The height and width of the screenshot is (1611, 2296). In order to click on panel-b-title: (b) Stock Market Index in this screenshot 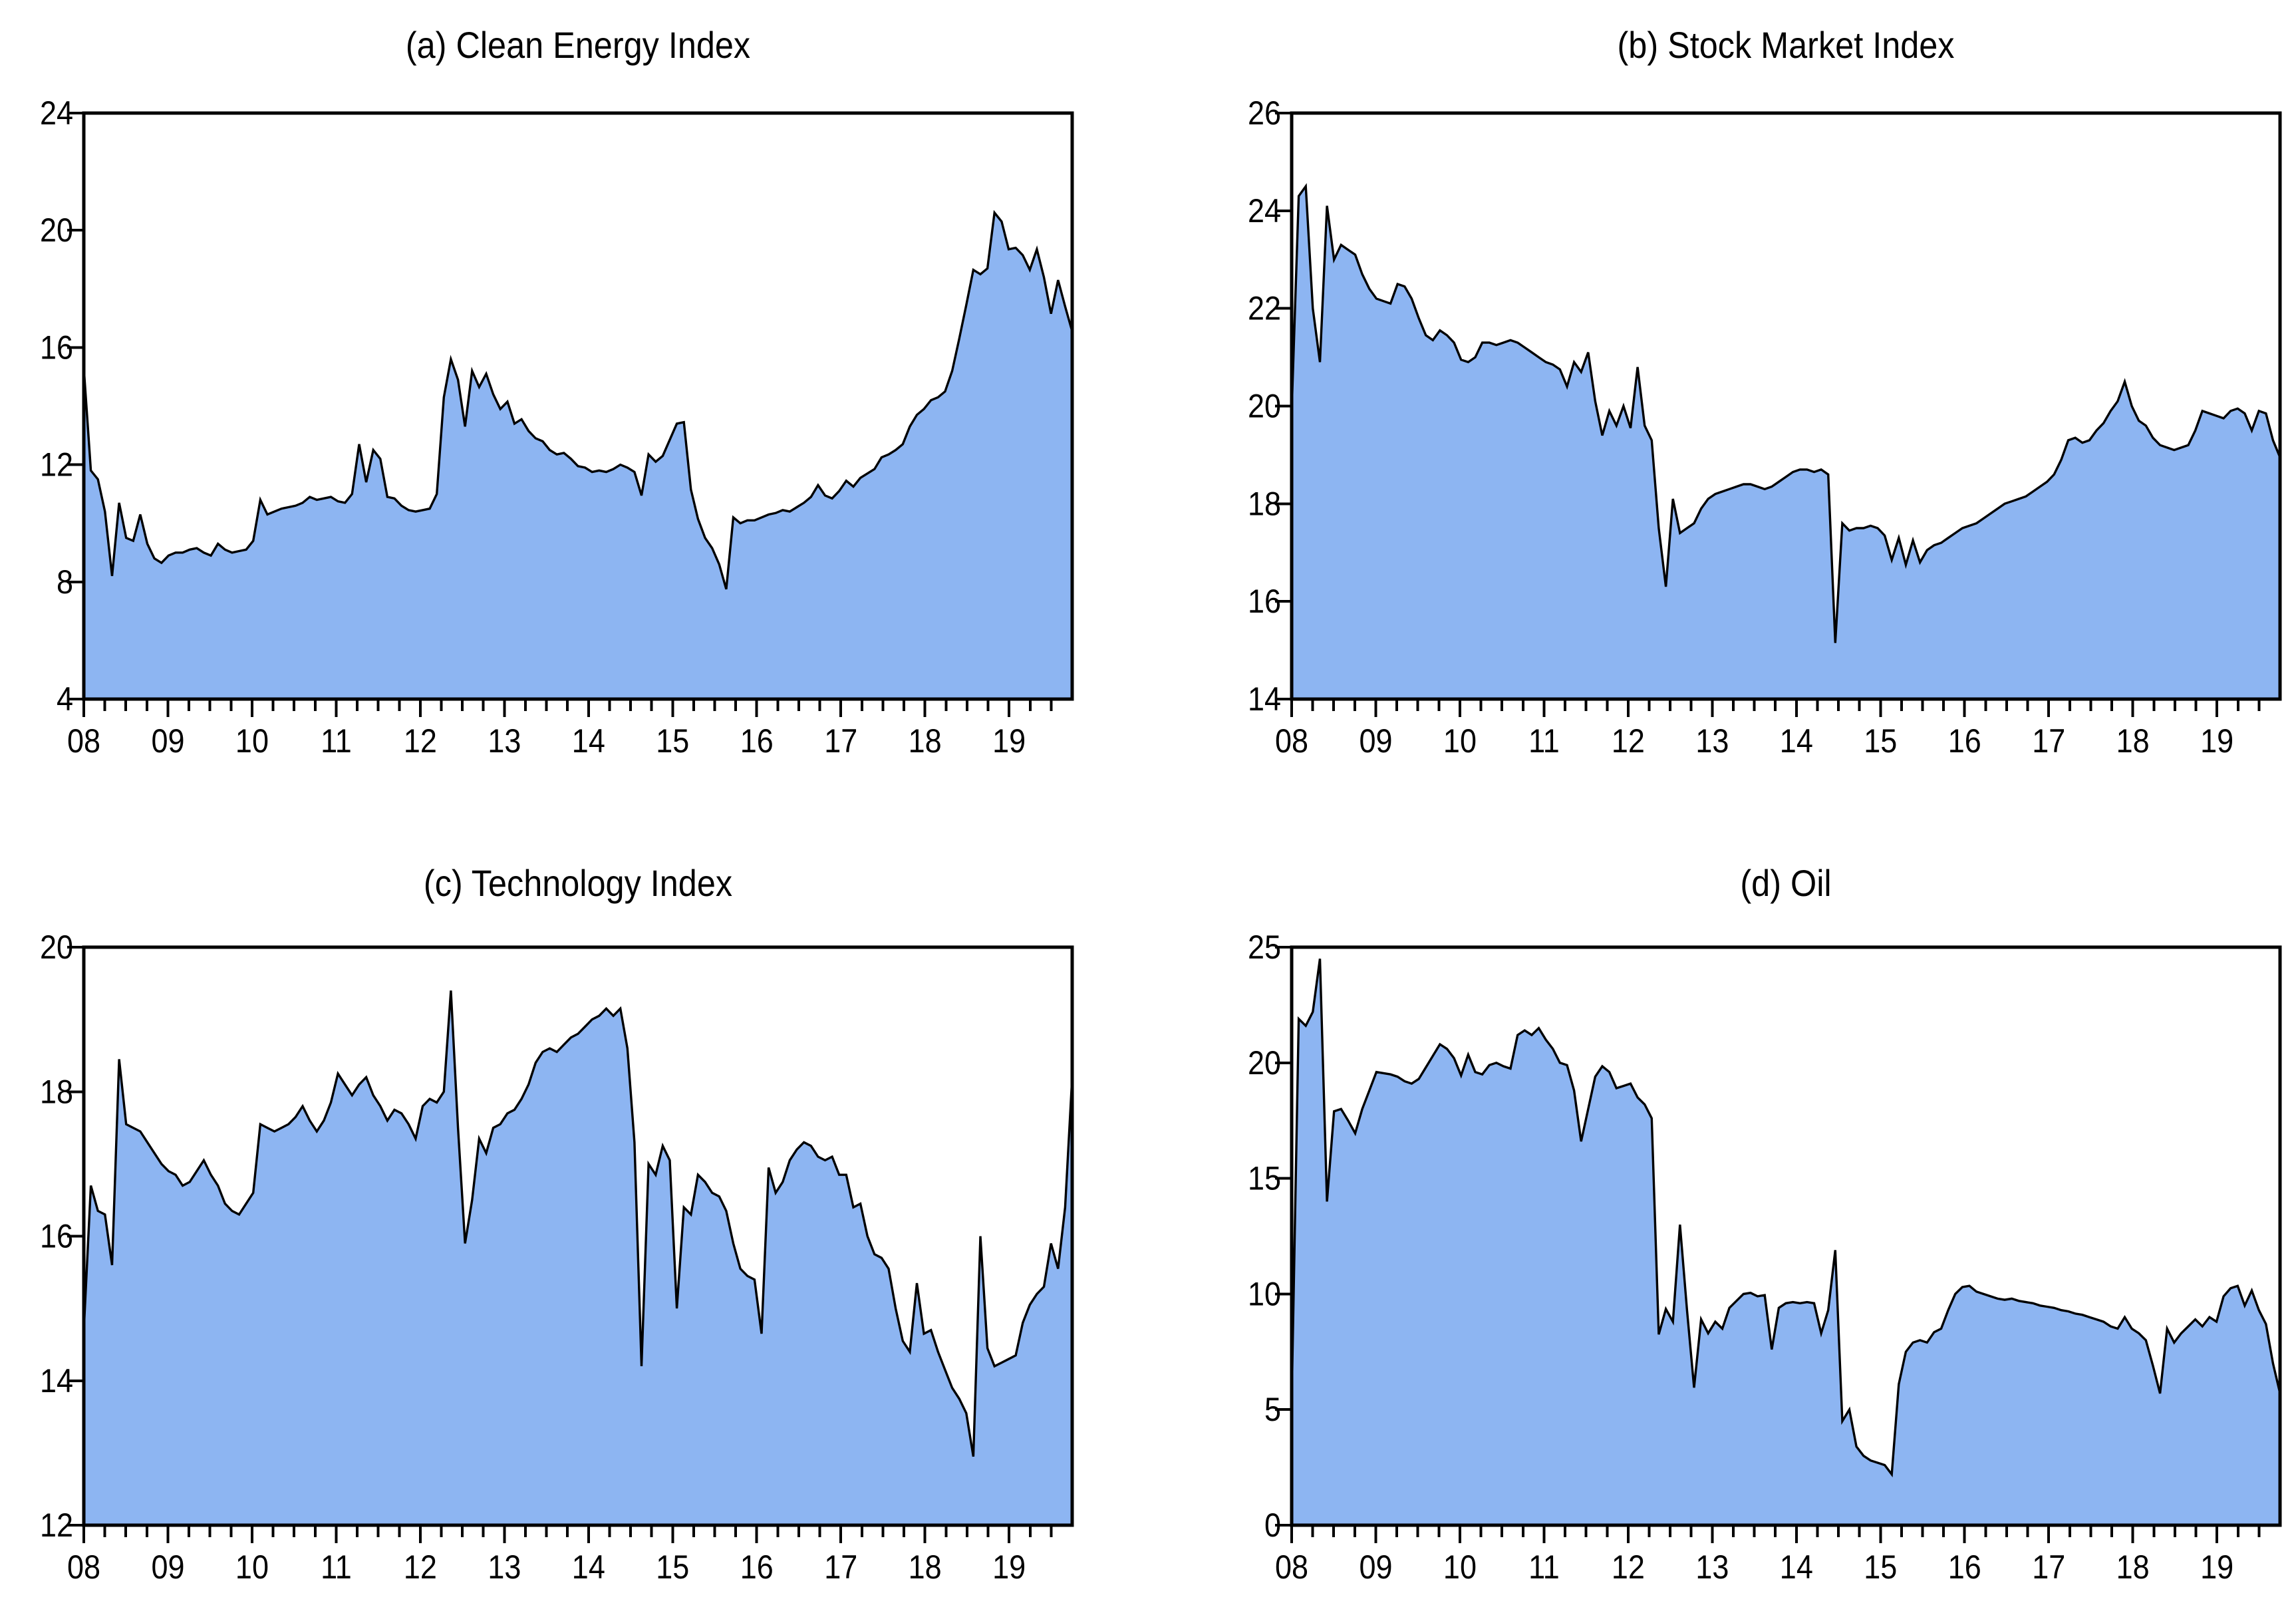, I will do `click(1786, 45)`.